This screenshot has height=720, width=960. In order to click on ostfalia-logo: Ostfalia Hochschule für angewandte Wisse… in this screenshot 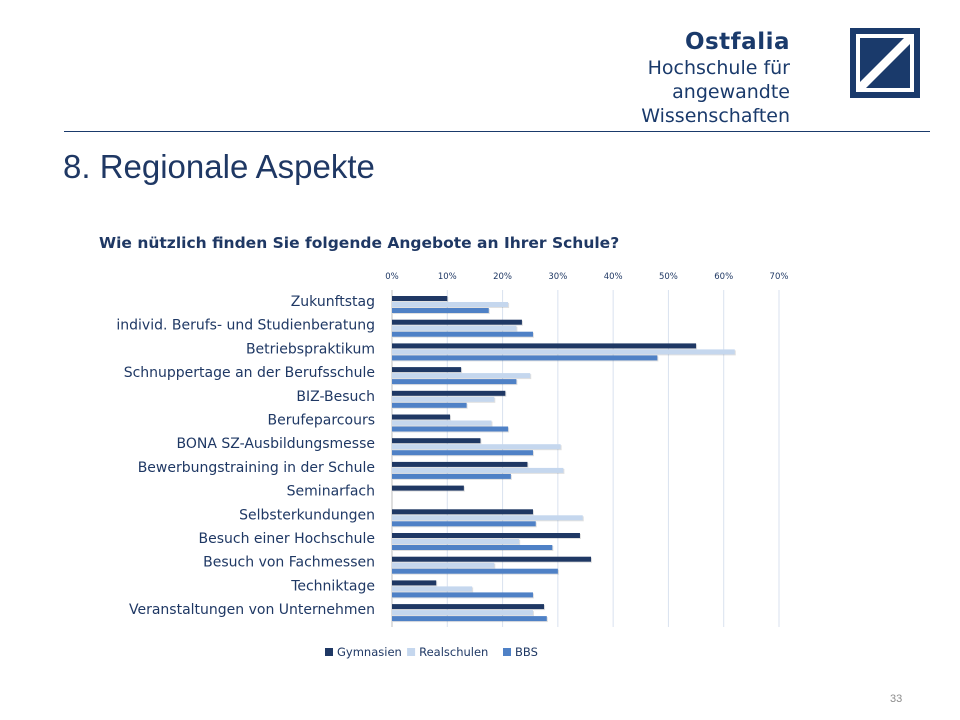, I will do `click(747, 77)`.